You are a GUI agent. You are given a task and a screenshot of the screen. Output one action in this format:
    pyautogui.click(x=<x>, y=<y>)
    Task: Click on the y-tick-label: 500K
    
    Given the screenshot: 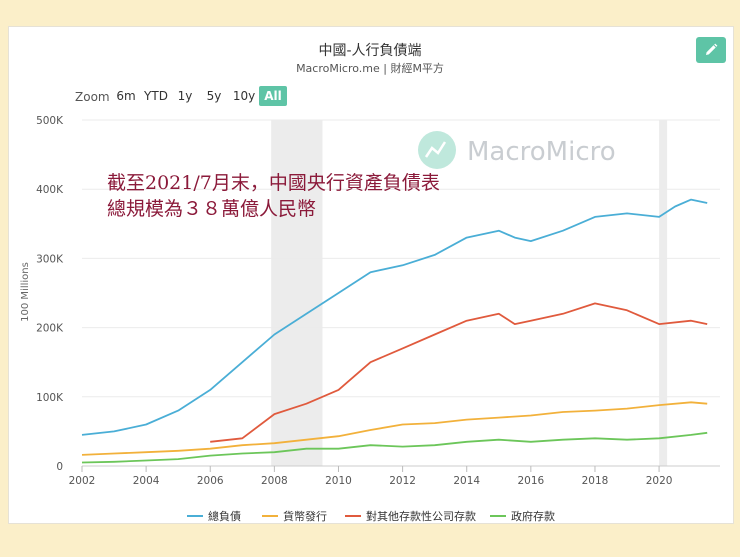 What is the action you would take?
    pyautogui.click(x=50, y=121)
    